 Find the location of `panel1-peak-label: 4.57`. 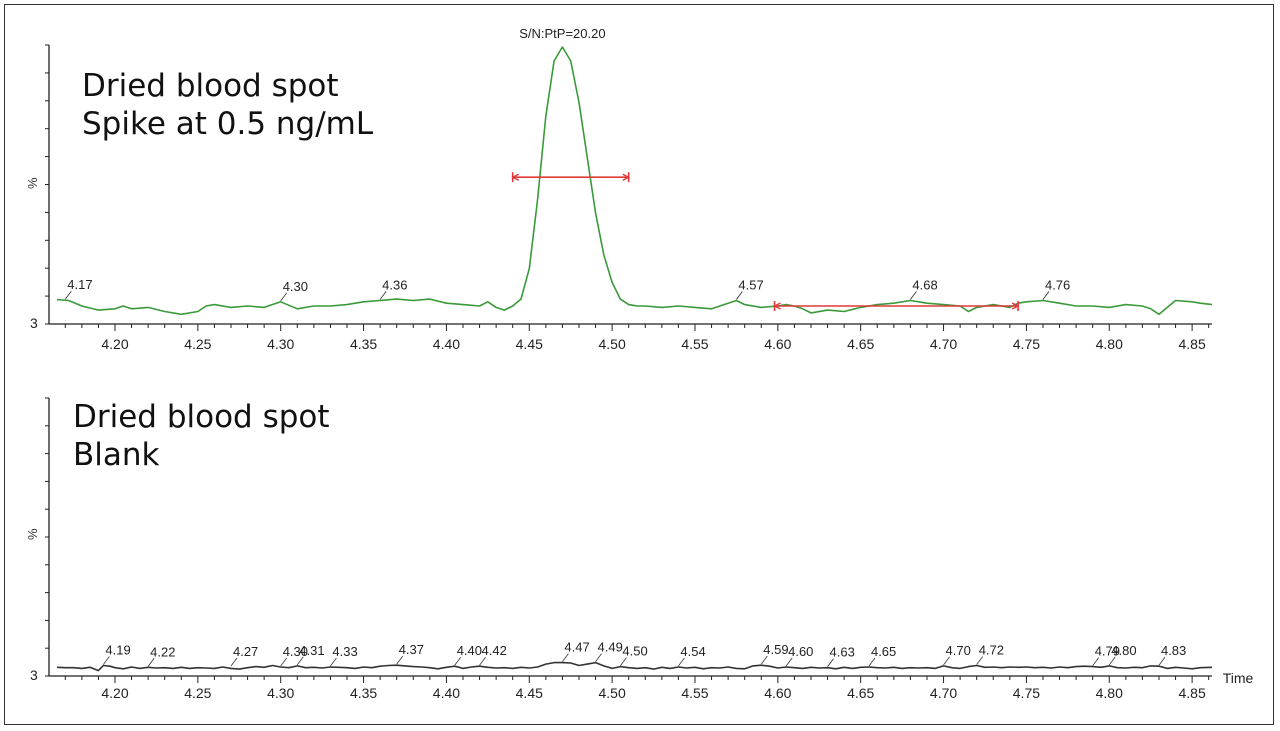

panel1-peak-label: 4.57 is located at coordinates (750, 284).